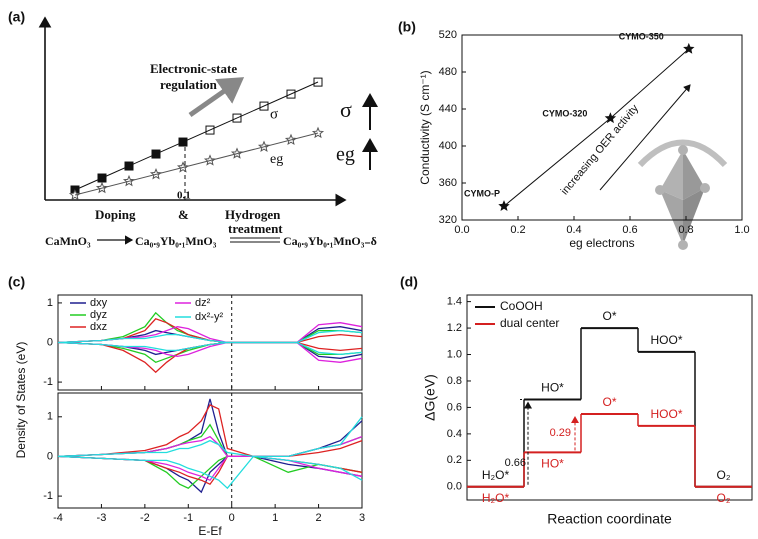 This screenshot has width=758, height=539. What do you see at coordinates (448, 35) in the screenshot?
I see `y-tick-label: 520` at bounding box center [448, 35].